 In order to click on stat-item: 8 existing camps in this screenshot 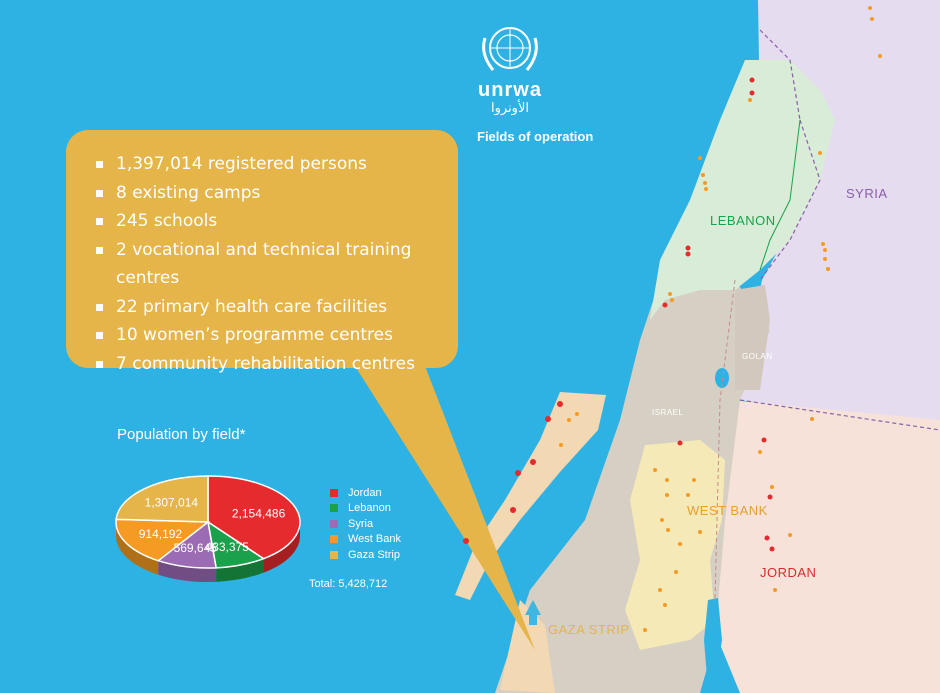, I will do `click(277, 193)`.